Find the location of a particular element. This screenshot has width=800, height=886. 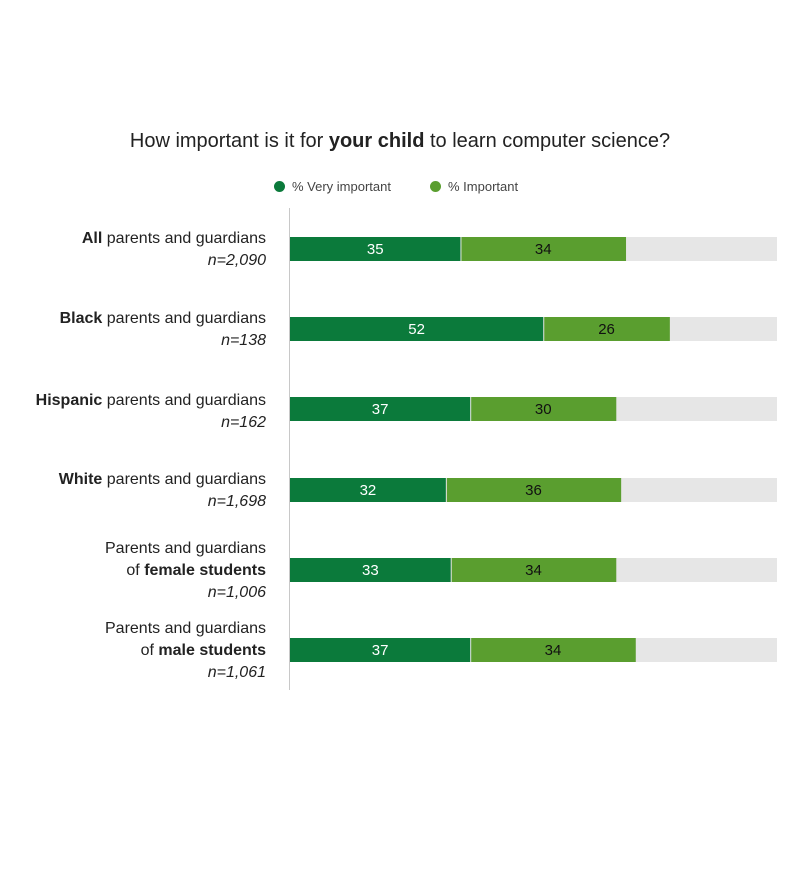

row-sample-size: n=1,061 is located at coordinates (236, 672).